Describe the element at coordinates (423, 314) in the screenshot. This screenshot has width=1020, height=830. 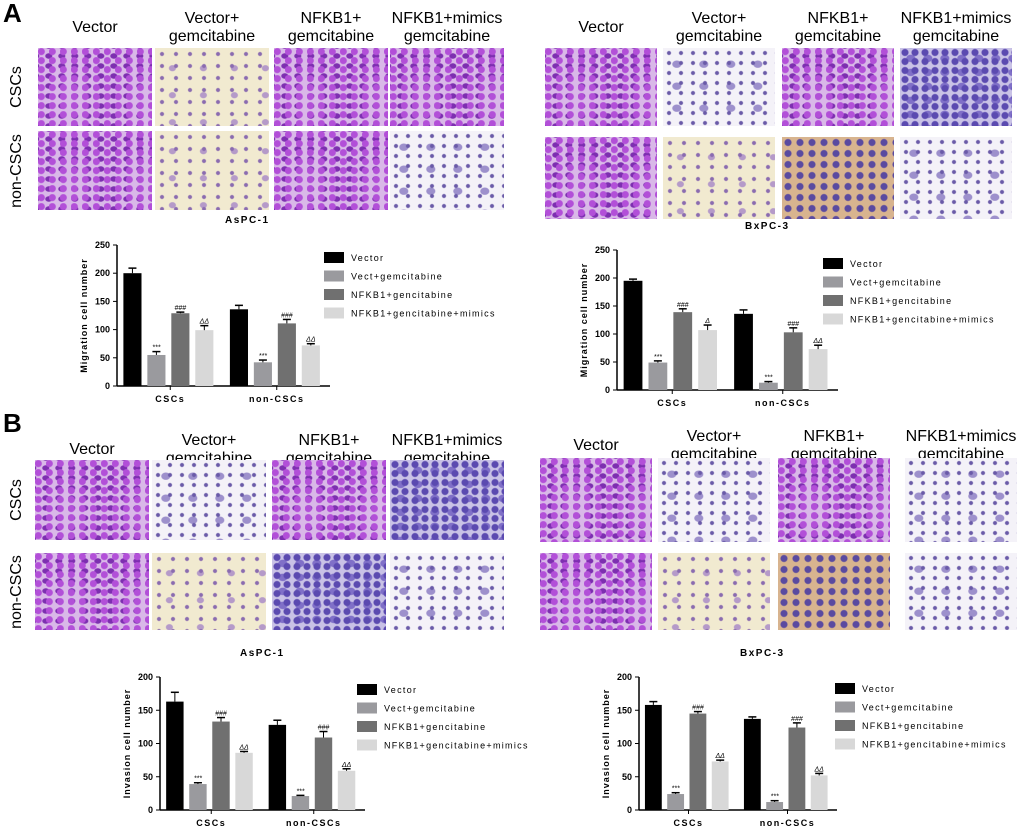
I see `legend-label: NFKB1+gencitabine+mimics` at that location.